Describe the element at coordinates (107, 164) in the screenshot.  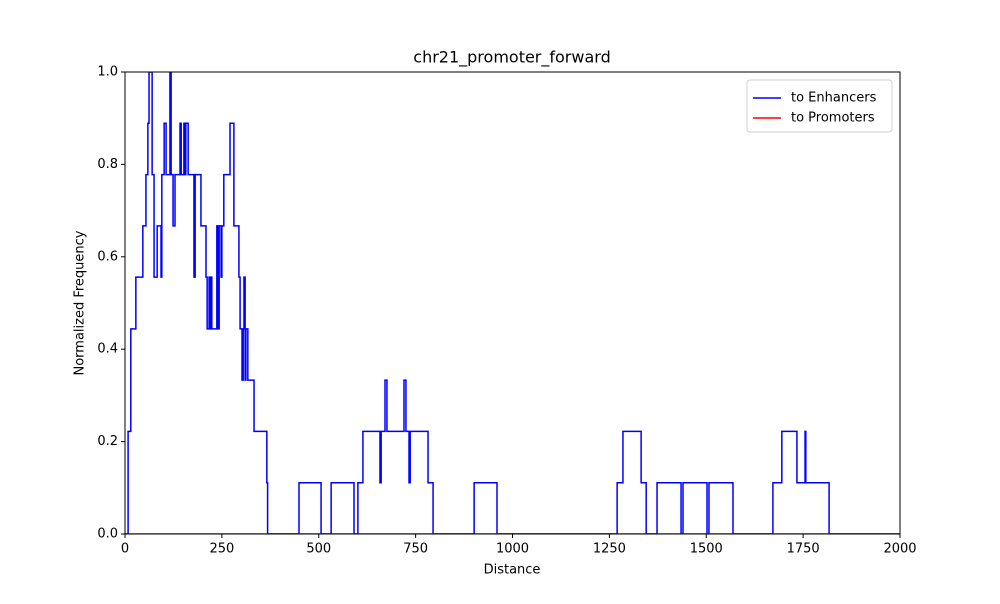
I see `y-tick-label: 0.8` at that location.